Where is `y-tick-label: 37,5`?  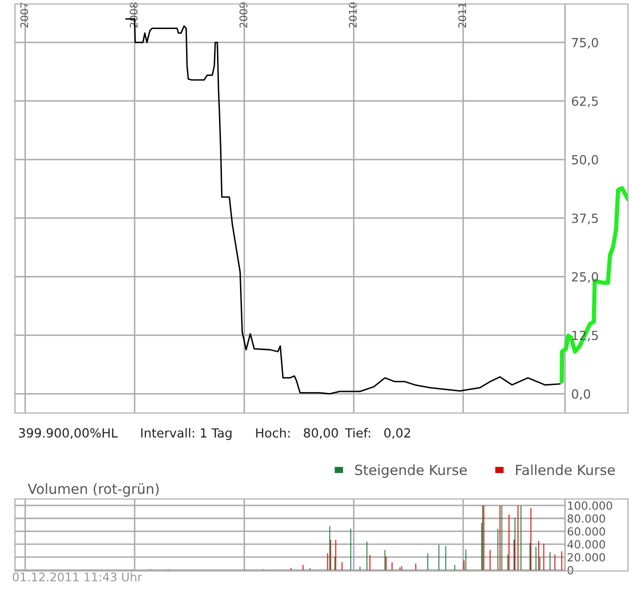
y-tick-label: 37,5 is located at coordinates (585, 219).